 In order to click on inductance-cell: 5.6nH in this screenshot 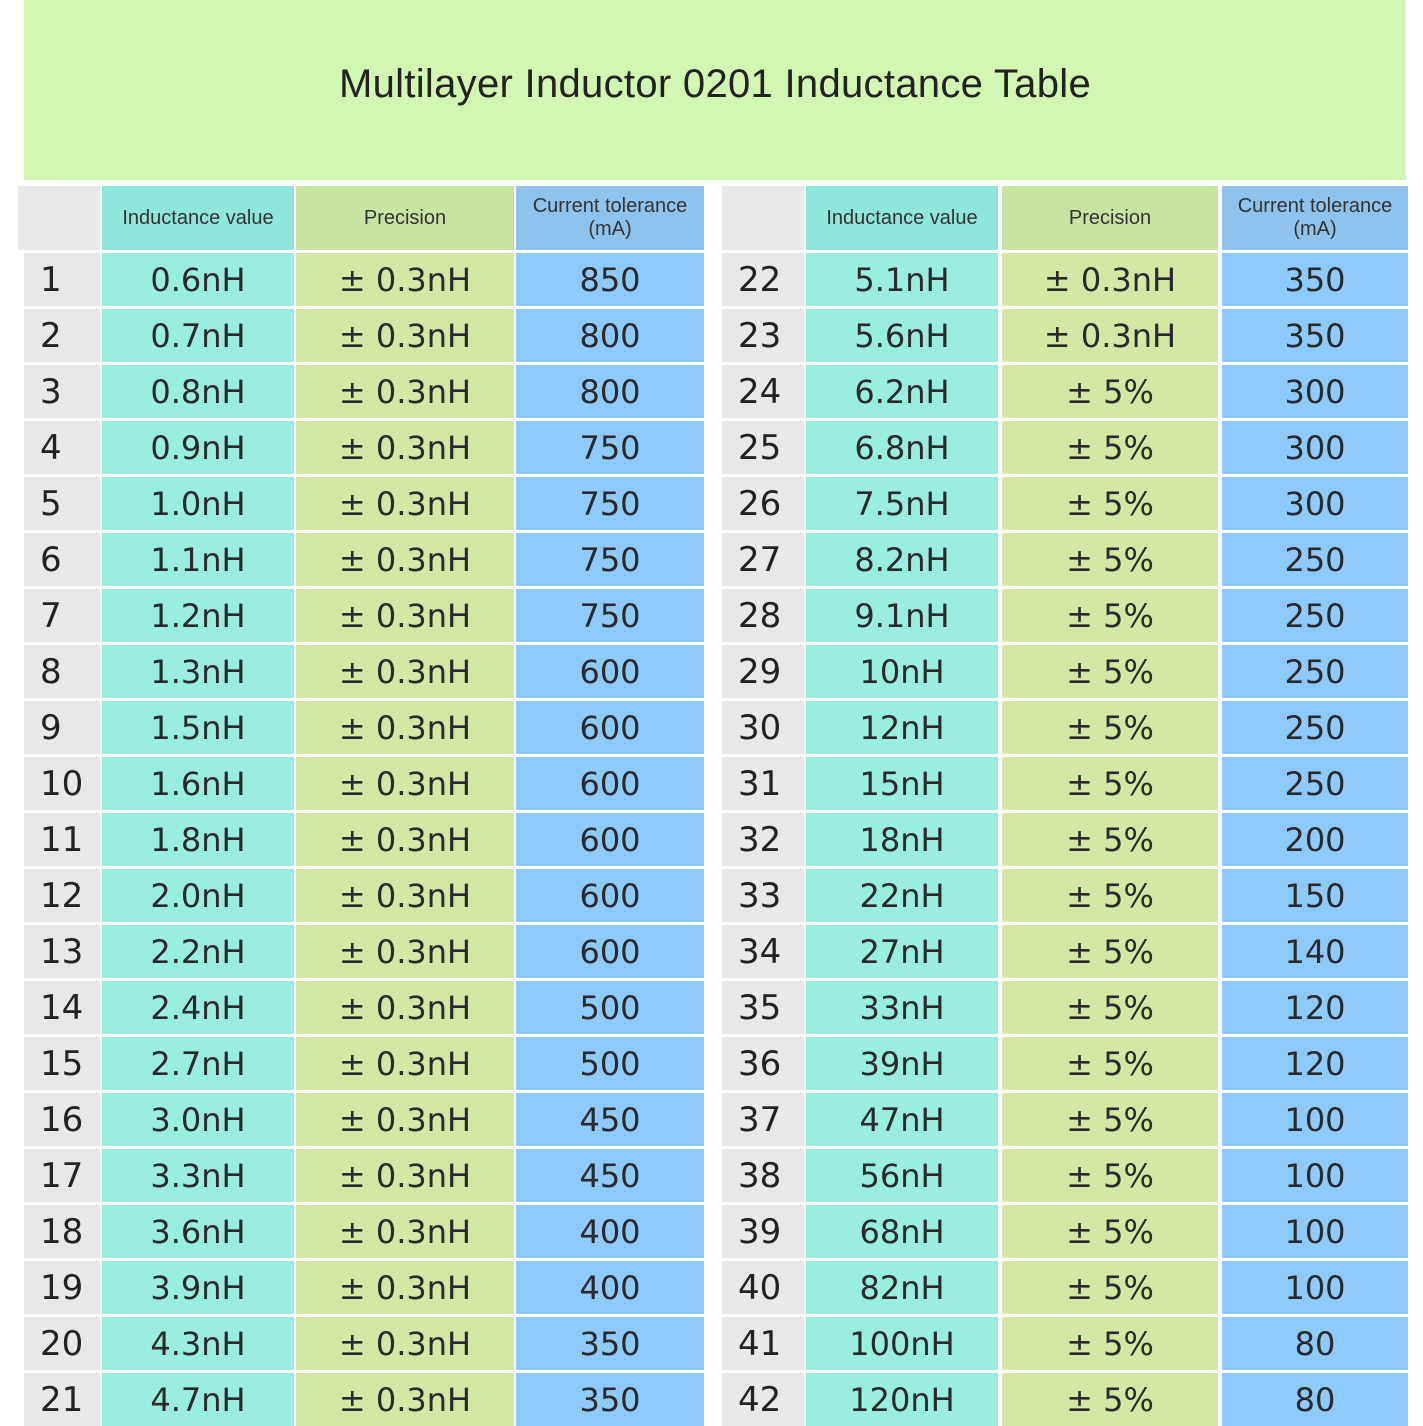, I will do `click(902, 335)`.